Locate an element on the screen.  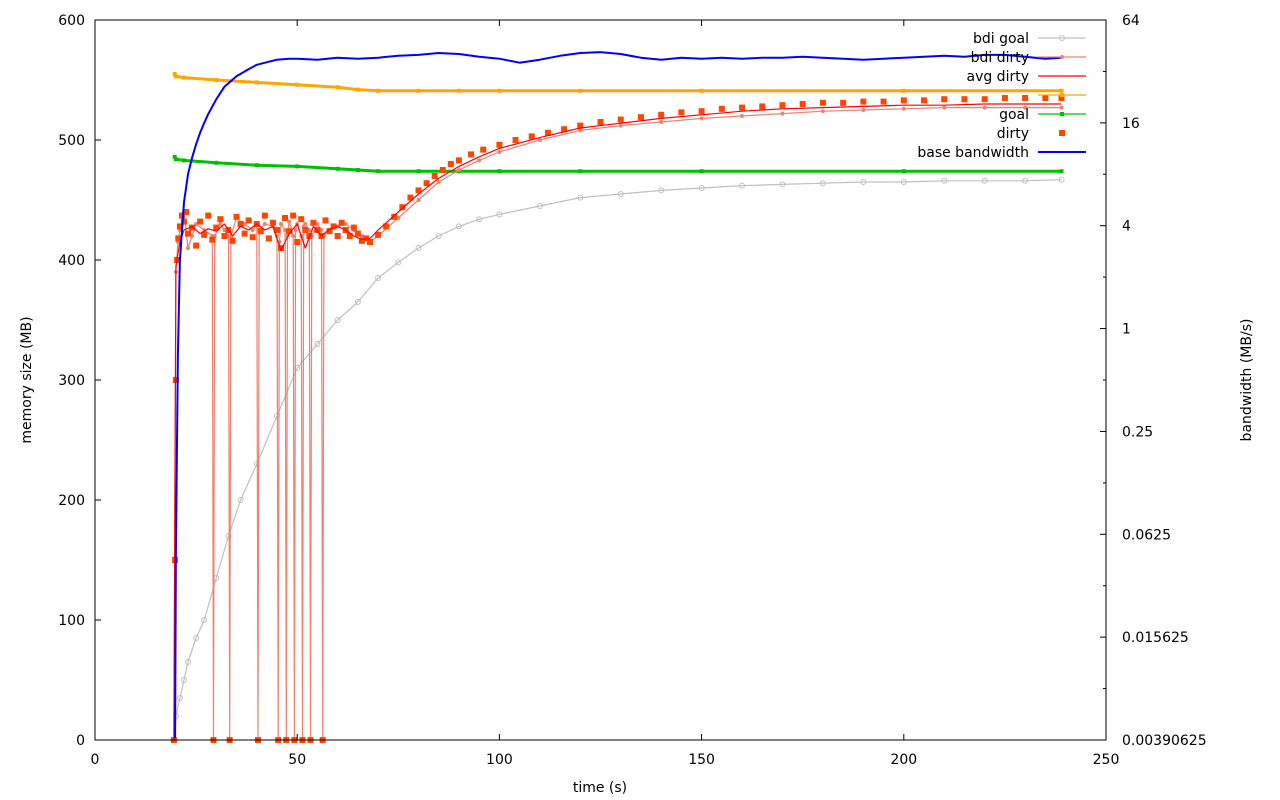
legend-label: goal is located at coordinates (1014, 115).